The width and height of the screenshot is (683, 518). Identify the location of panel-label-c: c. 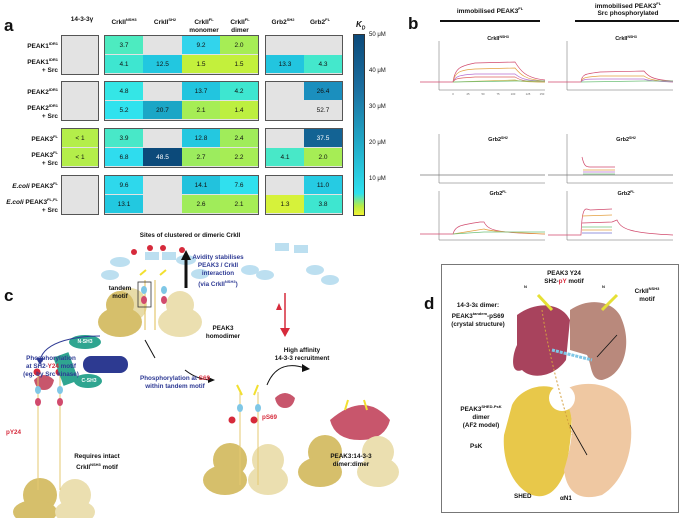
(9, 295).